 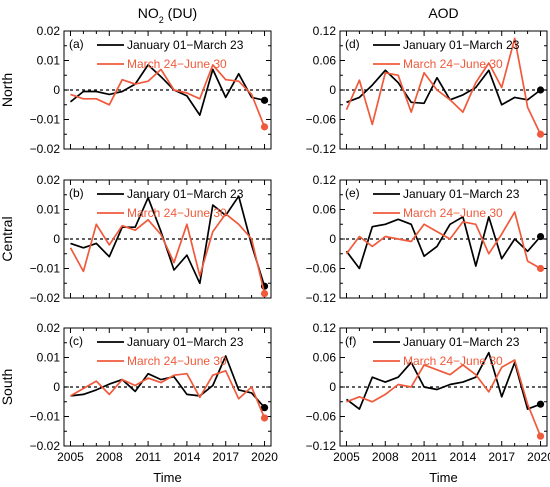 What do you see at coordinates (7, 387) in the screenshot?
I see `row-label: South` at bounding box center [7, 387].